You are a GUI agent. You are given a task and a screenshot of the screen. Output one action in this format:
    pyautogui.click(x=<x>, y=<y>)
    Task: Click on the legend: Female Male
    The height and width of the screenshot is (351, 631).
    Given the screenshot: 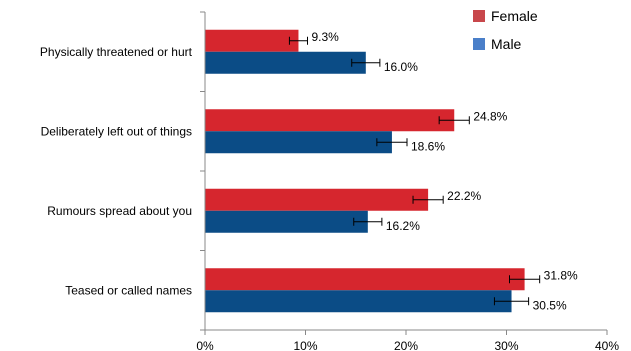 What is the action you would take?
    pyautogui.click(x=505, y=30)
    